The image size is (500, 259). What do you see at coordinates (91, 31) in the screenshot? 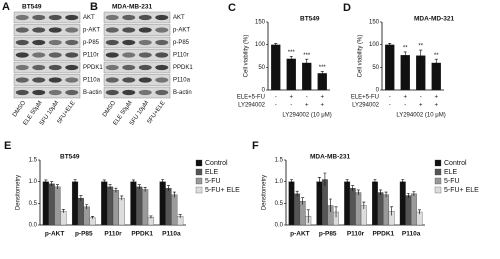
I see `protein-label: p-AKT` at bounding box center [91, 31].